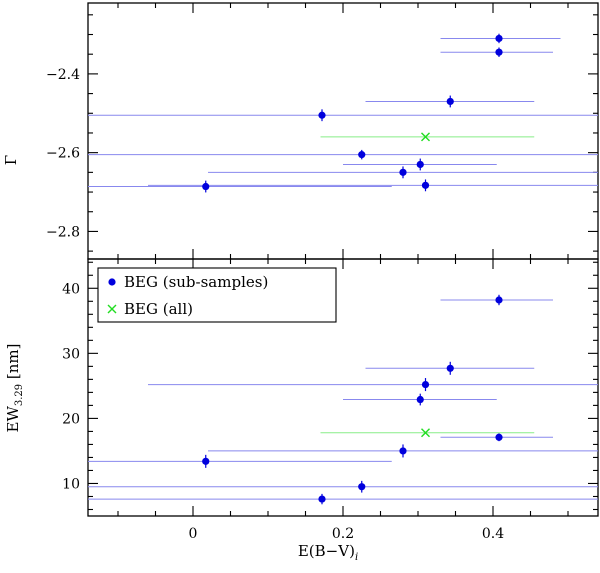 The height and width of the screenshot is (573, 600). Describe the element at coordinates (71, 484) in the screenshot. I see `y-tick-label: 10` at that location.